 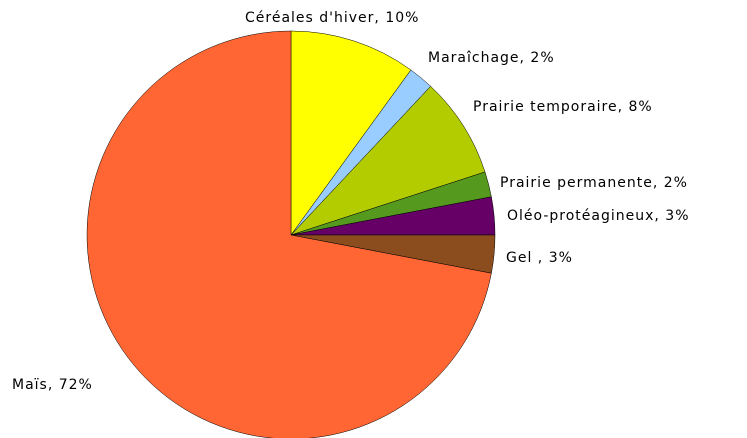 I want to click on slice-label: Prairie permanente, 2%, so click(x=594, y=183).